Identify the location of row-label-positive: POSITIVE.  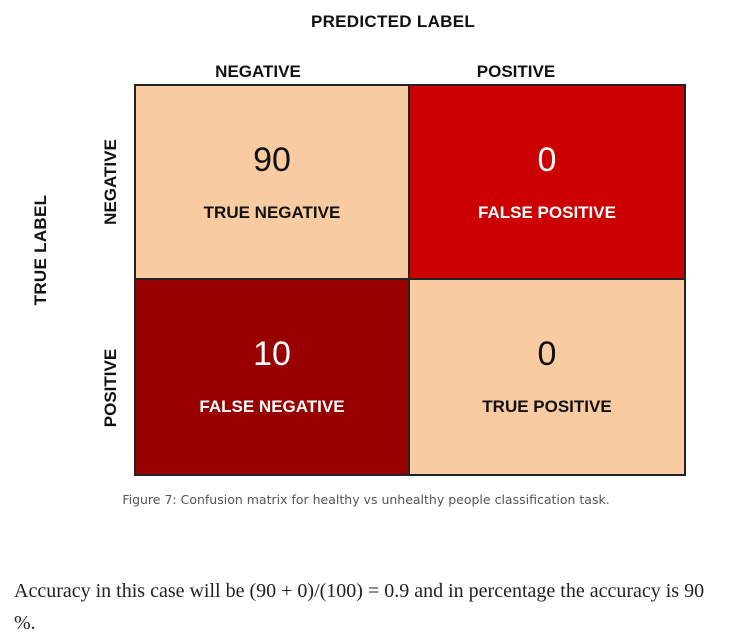
(110, 388).